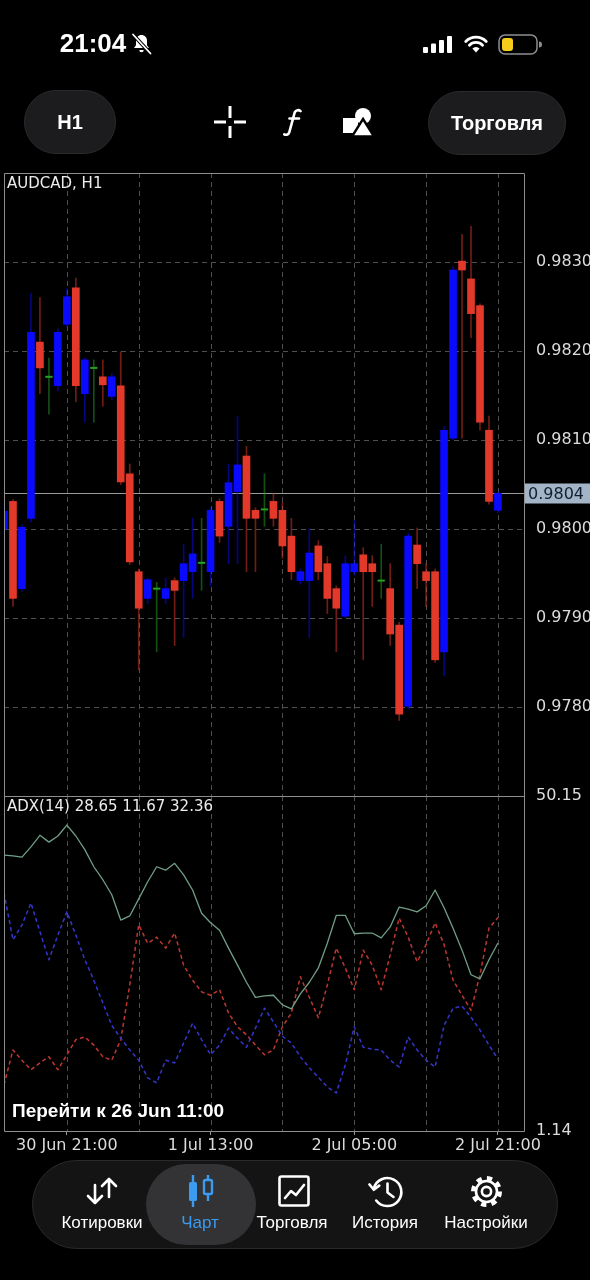 The width and height of the screenshot is (590, 1280). Describe the element at coordinates (354, 1144) in the screenshot. I see `x-tick-label: 2 Jul 05:00` at that location.